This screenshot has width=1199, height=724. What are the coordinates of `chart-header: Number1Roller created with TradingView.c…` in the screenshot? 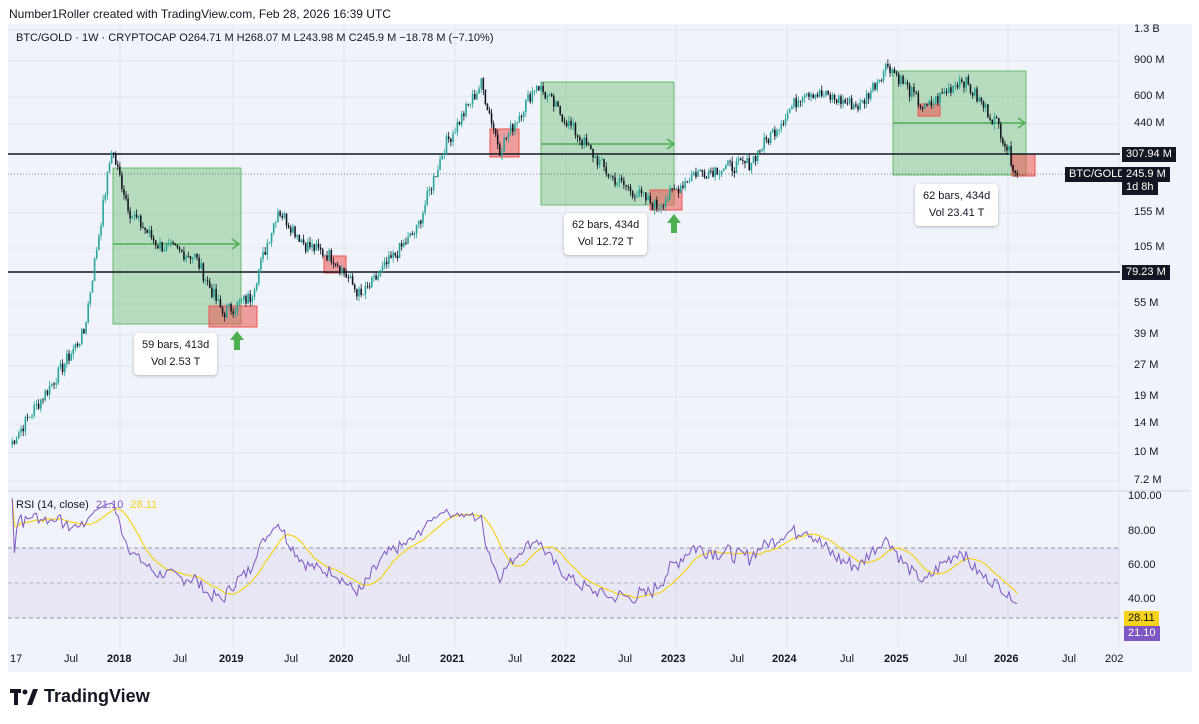 It's located at (200, 14).